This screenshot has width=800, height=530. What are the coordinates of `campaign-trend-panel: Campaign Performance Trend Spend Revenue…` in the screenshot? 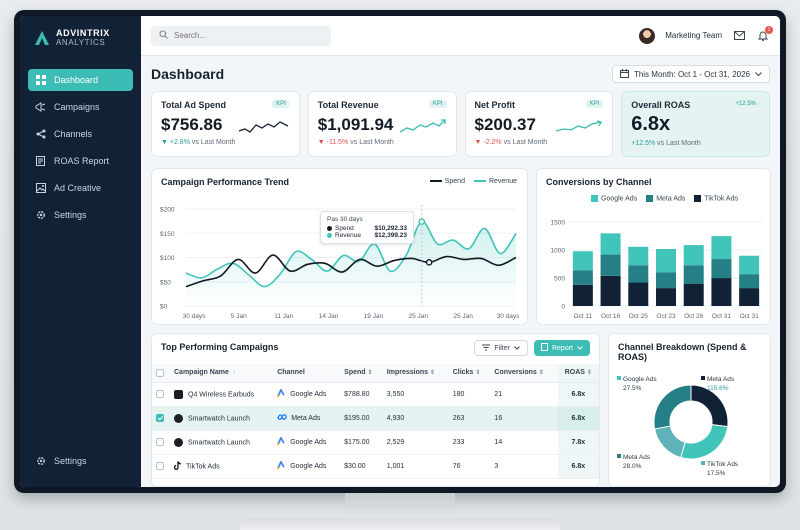 It's located at (339, 246).